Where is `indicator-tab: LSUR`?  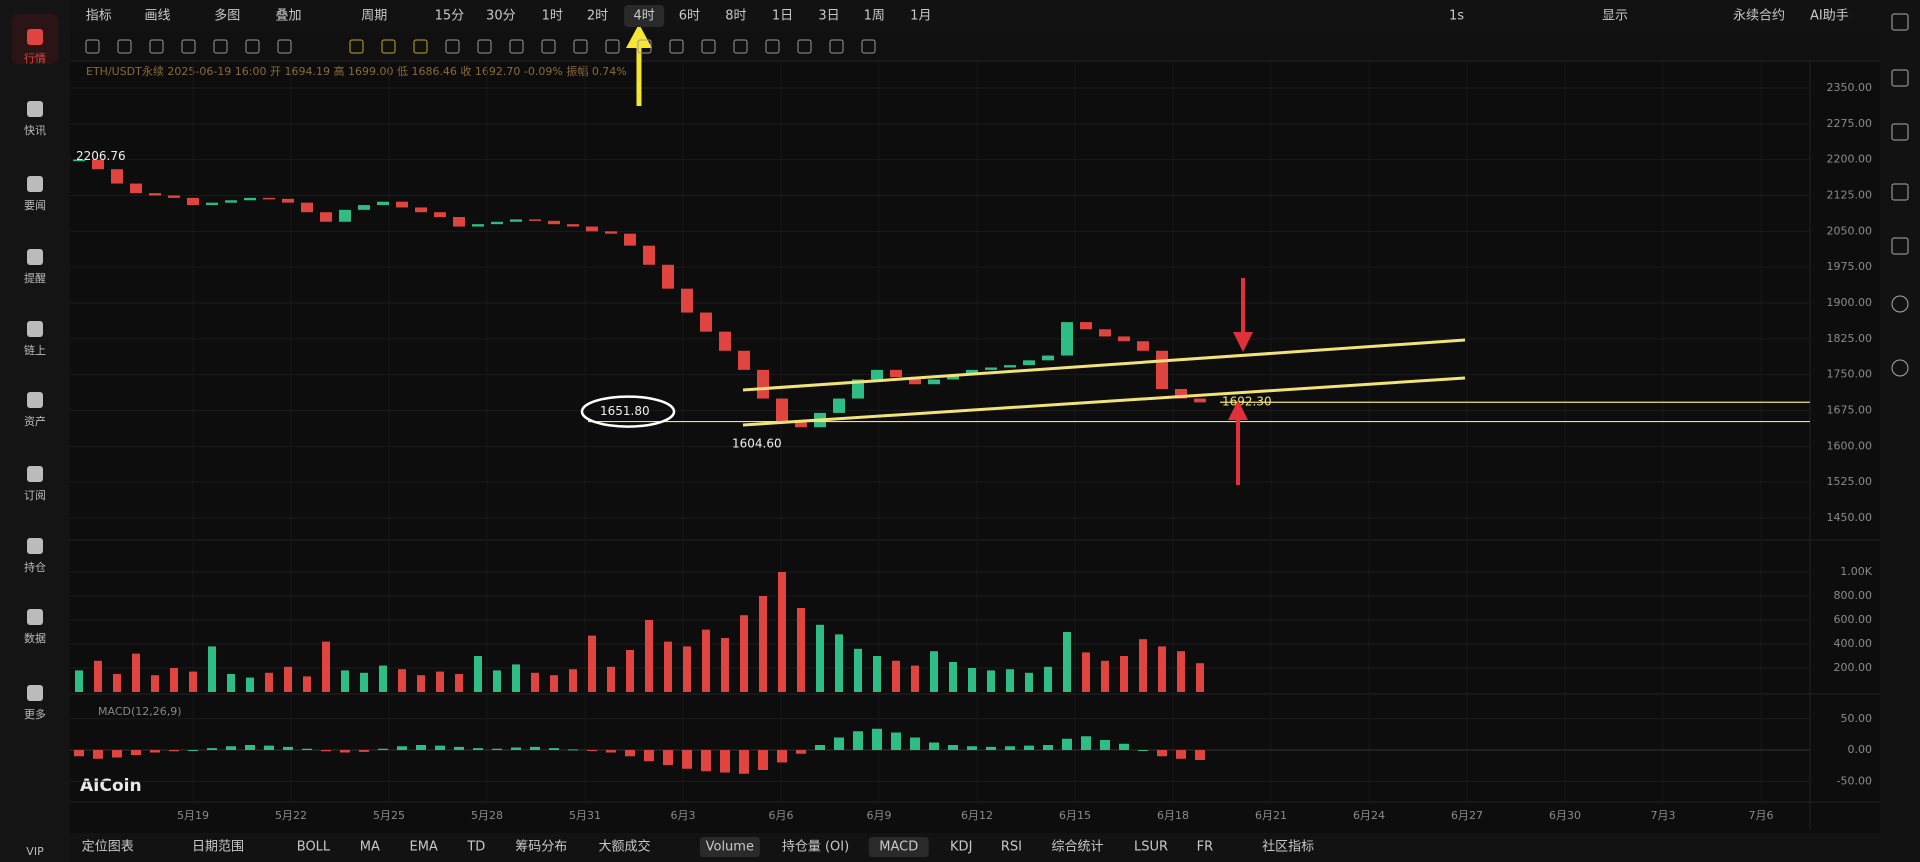 indicator-tab: LSUR is located at coordinates (1151, 847).